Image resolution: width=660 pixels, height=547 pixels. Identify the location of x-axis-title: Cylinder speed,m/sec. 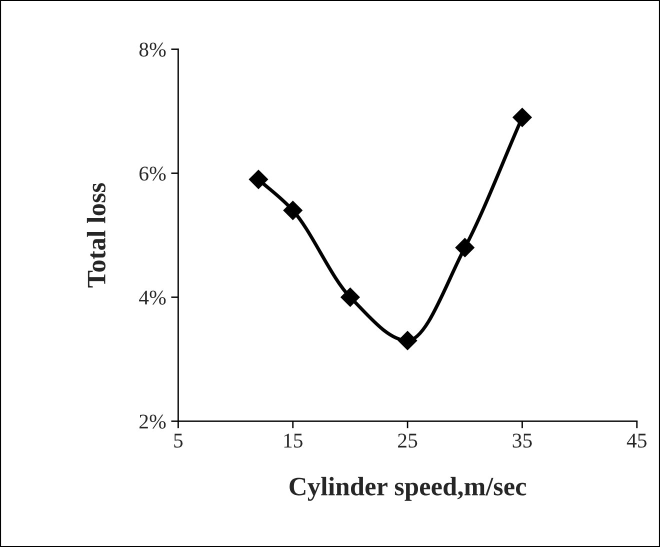
(408, 488).